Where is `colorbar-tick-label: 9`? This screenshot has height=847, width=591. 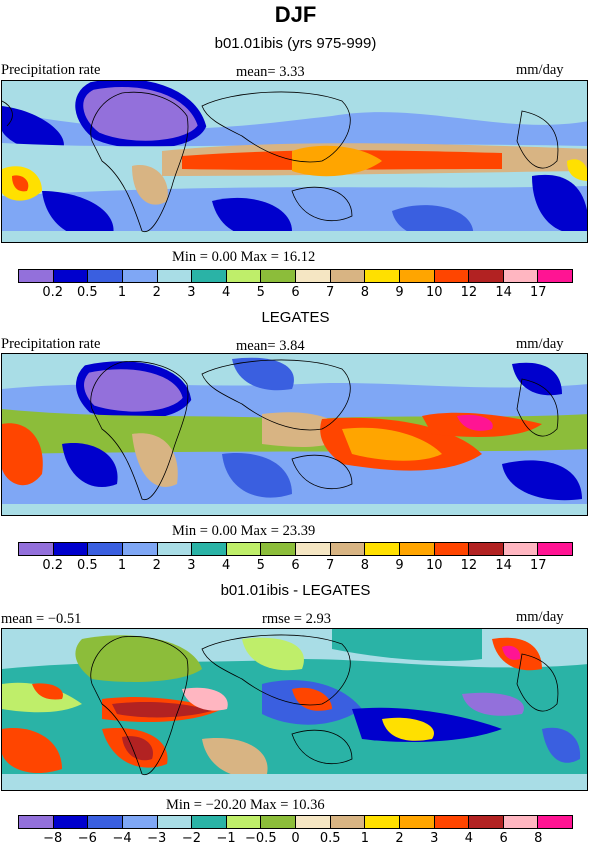 colorbar-tick-label: 9 is located at coordinates (399, 292).